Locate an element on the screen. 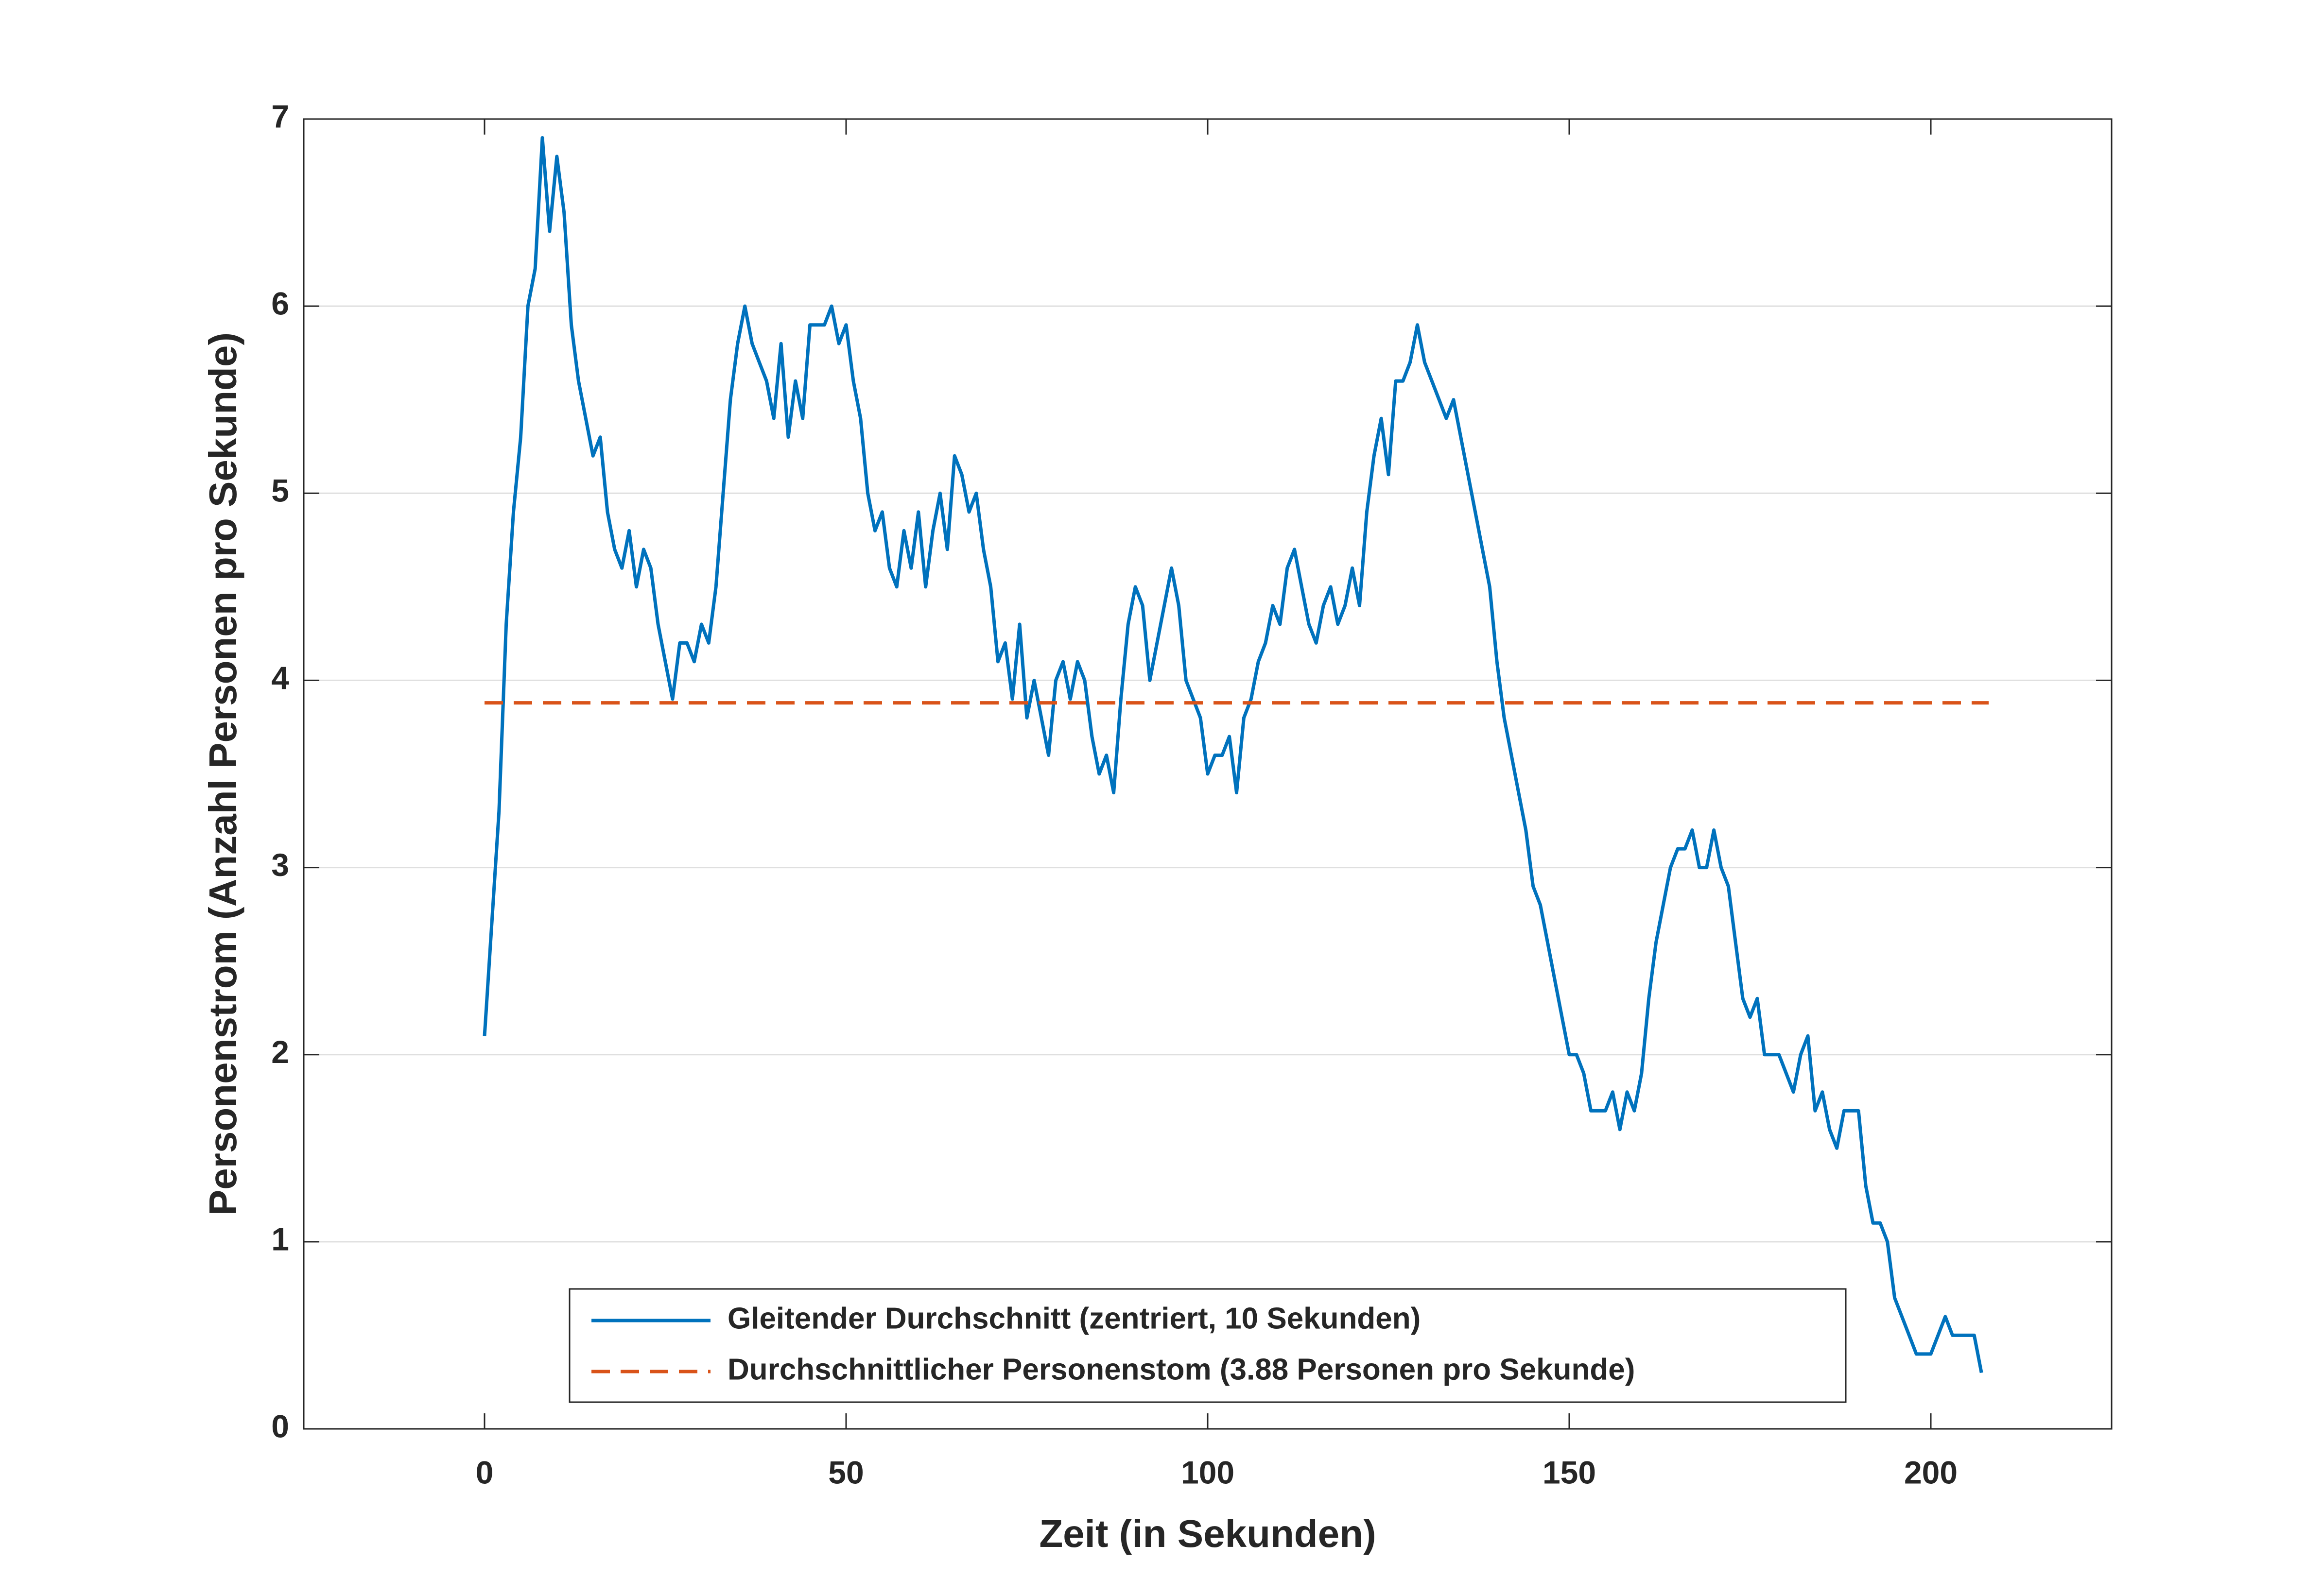 This screenshot has width=2323, height=1596. x-tick-label: 200 is located at coordinates (1931, 1472).